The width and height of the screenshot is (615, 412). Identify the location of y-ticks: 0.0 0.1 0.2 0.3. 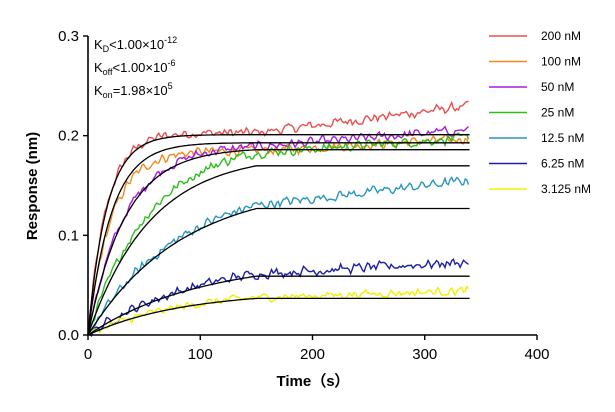
(73, 186).